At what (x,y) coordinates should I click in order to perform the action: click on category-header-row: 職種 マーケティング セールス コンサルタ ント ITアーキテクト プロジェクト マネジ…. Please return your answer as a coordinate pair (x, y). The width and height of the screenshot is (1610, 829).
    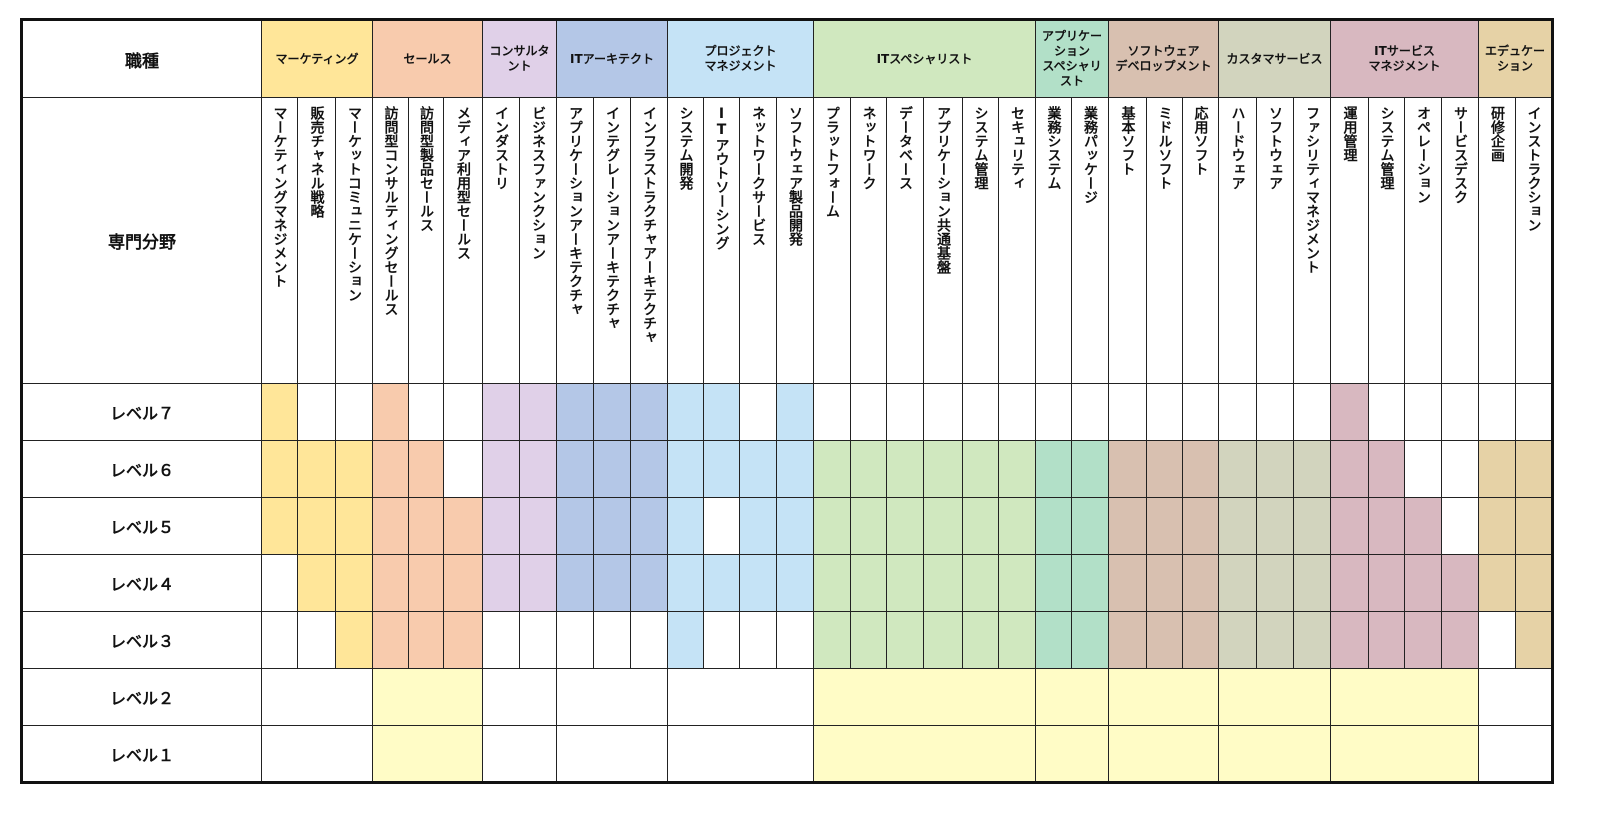
    Looking at the image, I should click on (787, 58).